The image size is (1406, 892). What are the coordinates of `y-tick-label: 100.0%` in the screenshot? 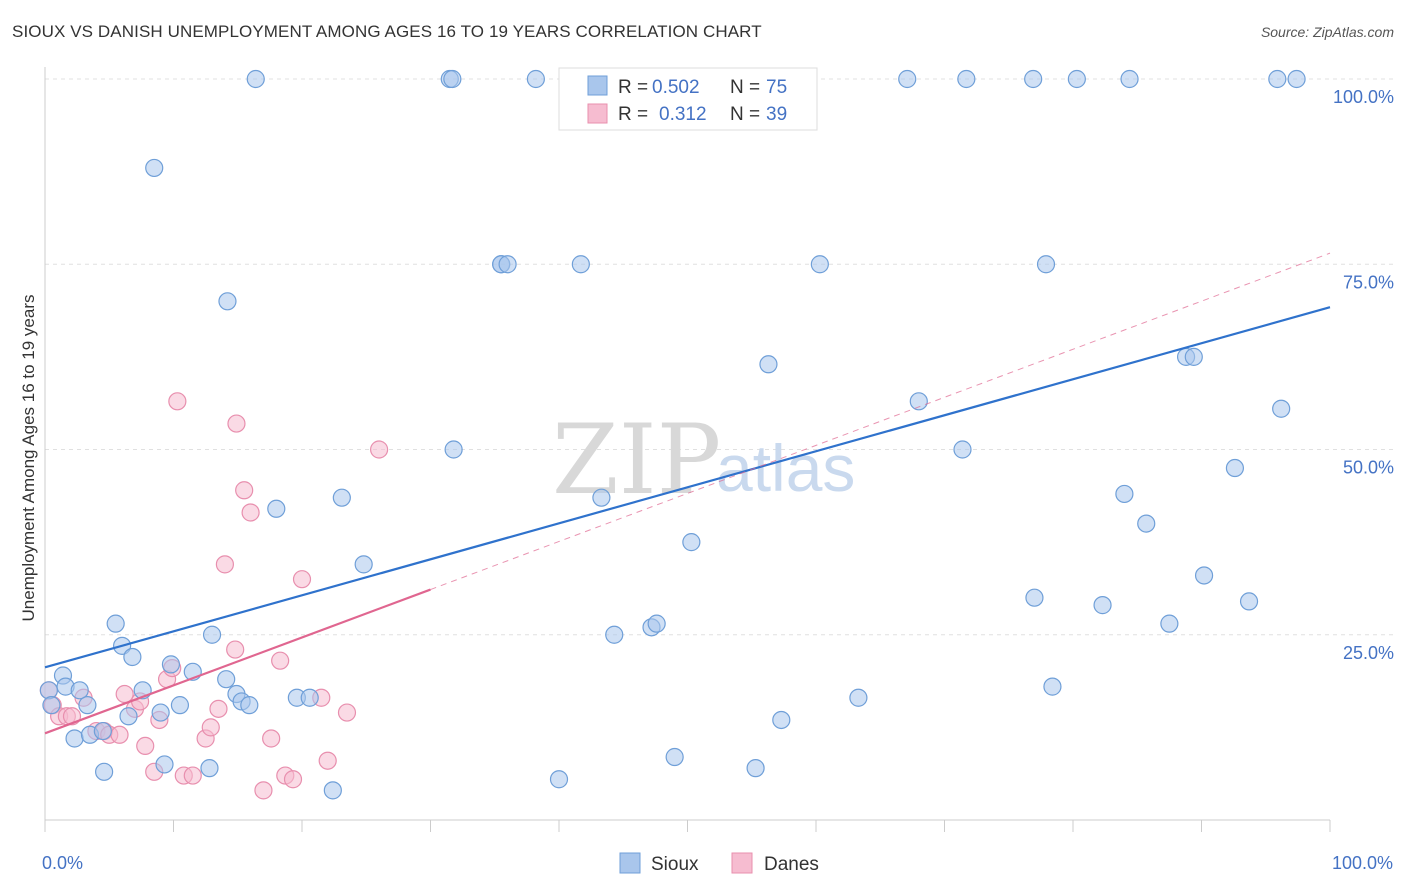 It's located at (1363, 97).